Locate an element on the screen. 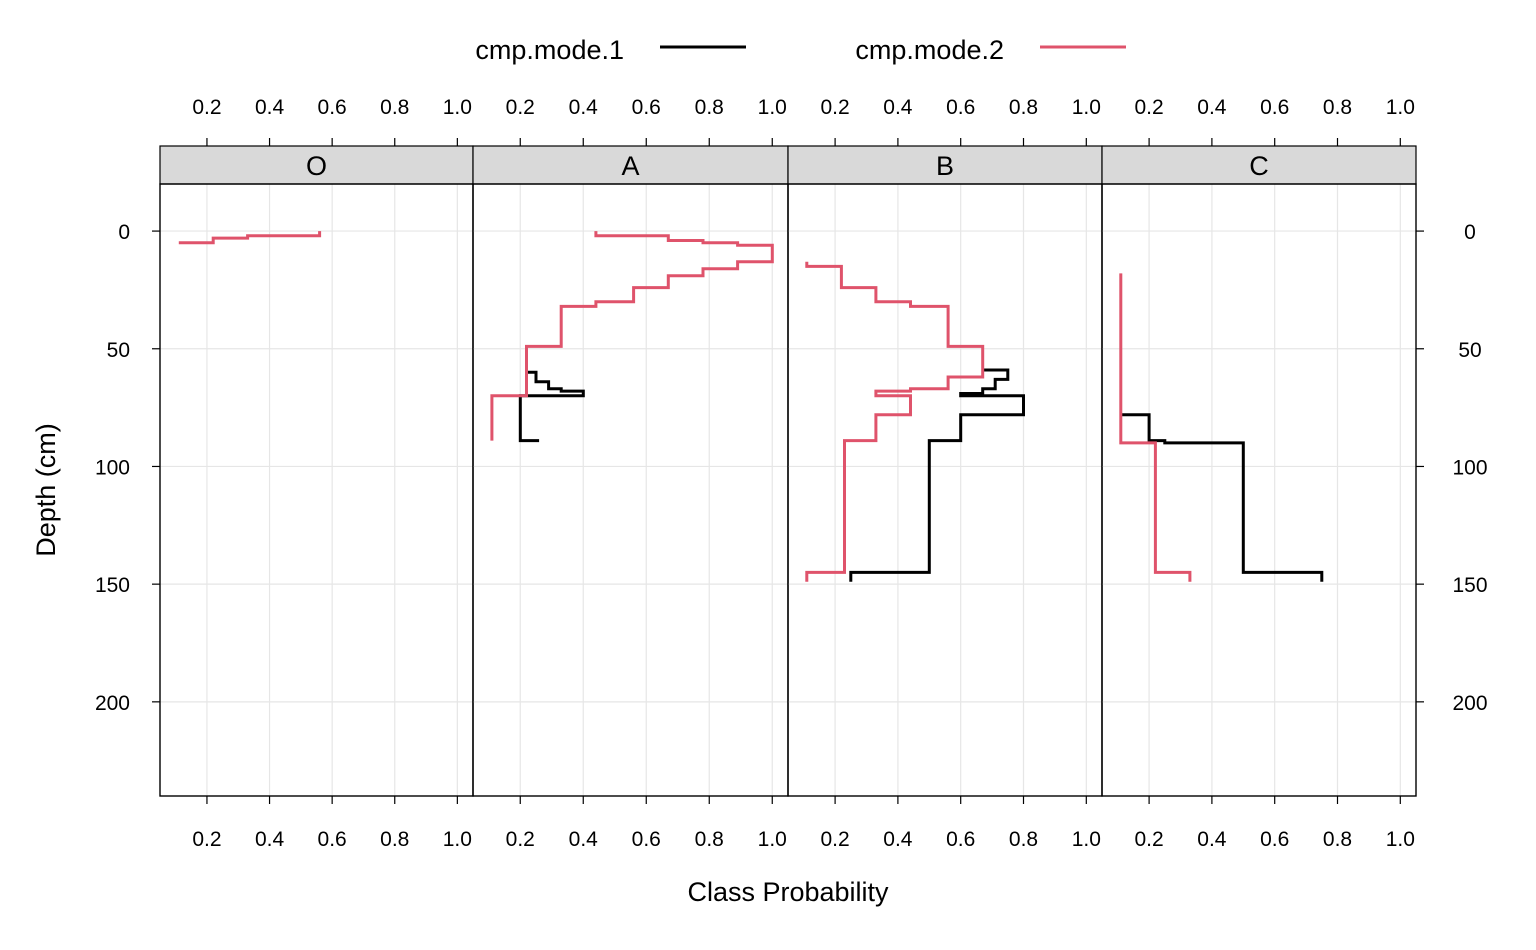 This screenshot has width=1536, height=950. strip-label: A is located at coordinates (630, 166).